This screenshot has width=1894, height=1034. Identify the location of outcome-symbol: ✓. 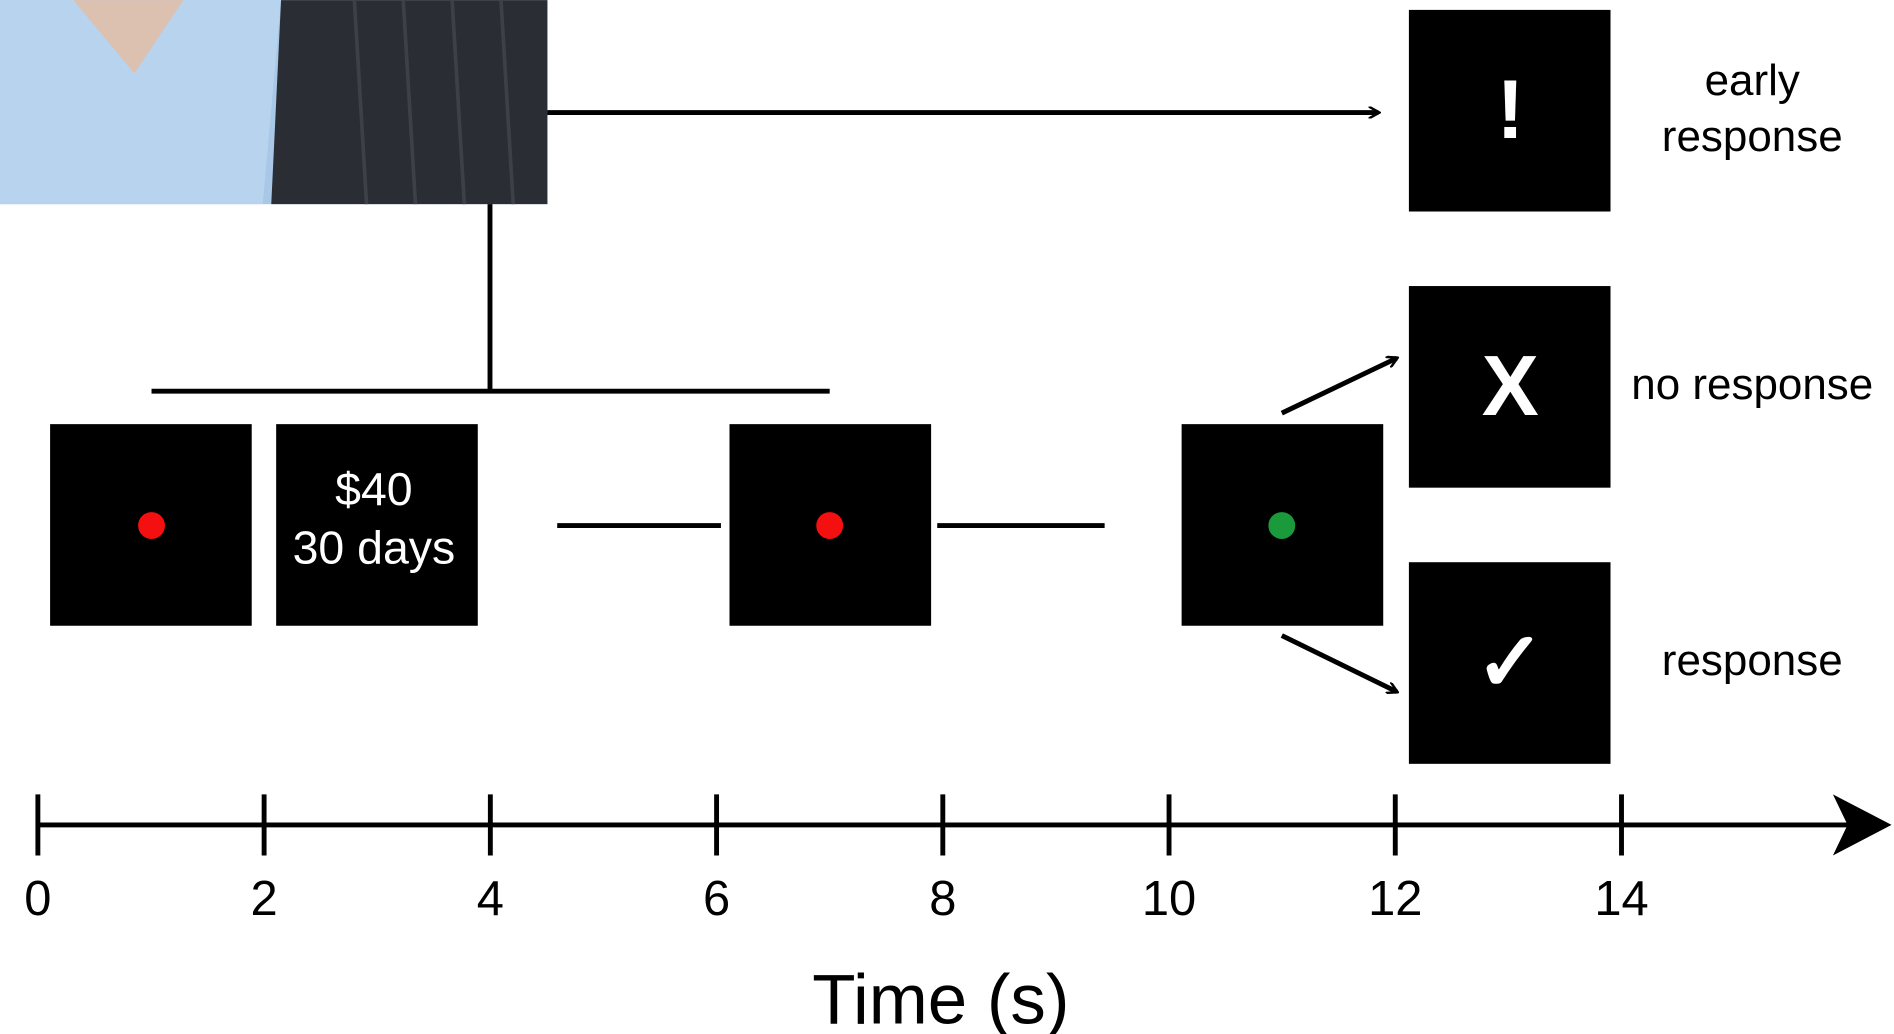
(1510, 661).